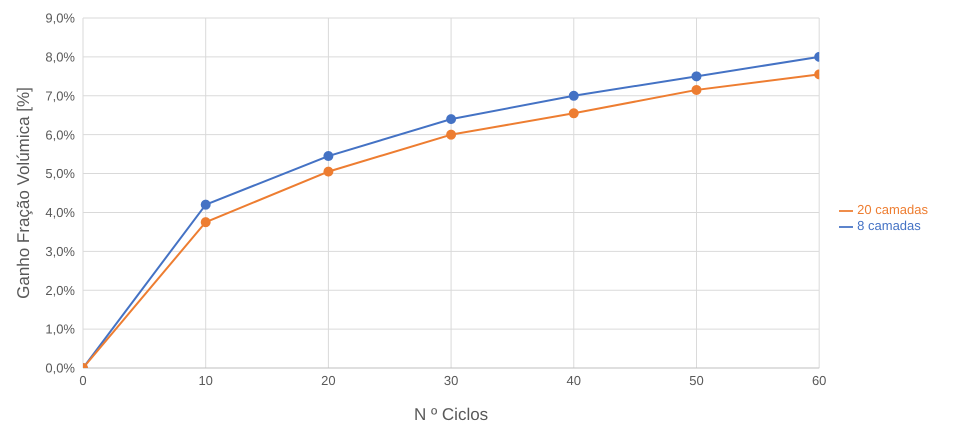  I want to click on x-tick-label: 30, so click(451, 380).